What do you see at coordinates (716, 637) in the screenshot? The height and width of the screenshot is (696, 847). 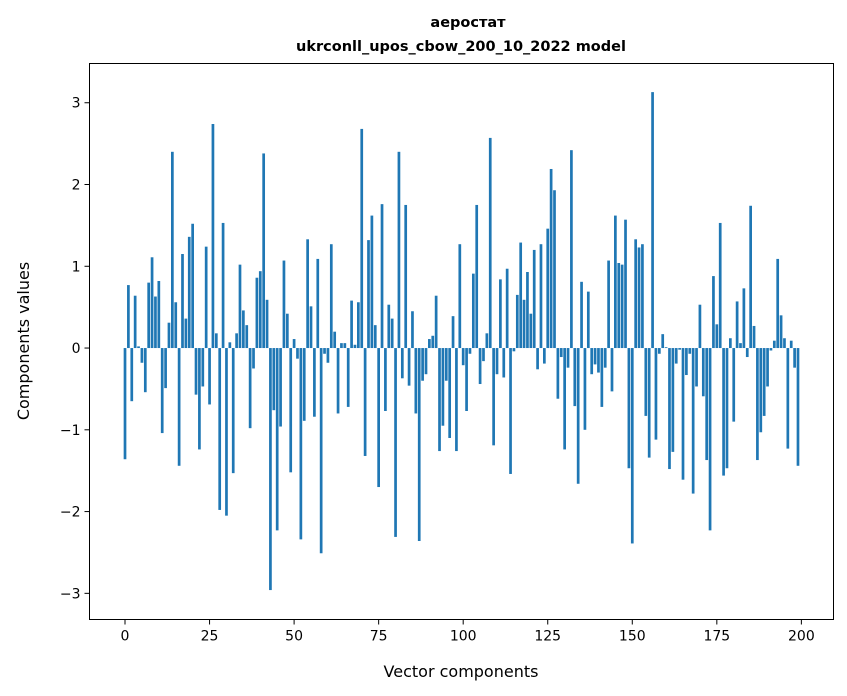 I see `x-tick-label: 175` at bounding box center [716, 637].